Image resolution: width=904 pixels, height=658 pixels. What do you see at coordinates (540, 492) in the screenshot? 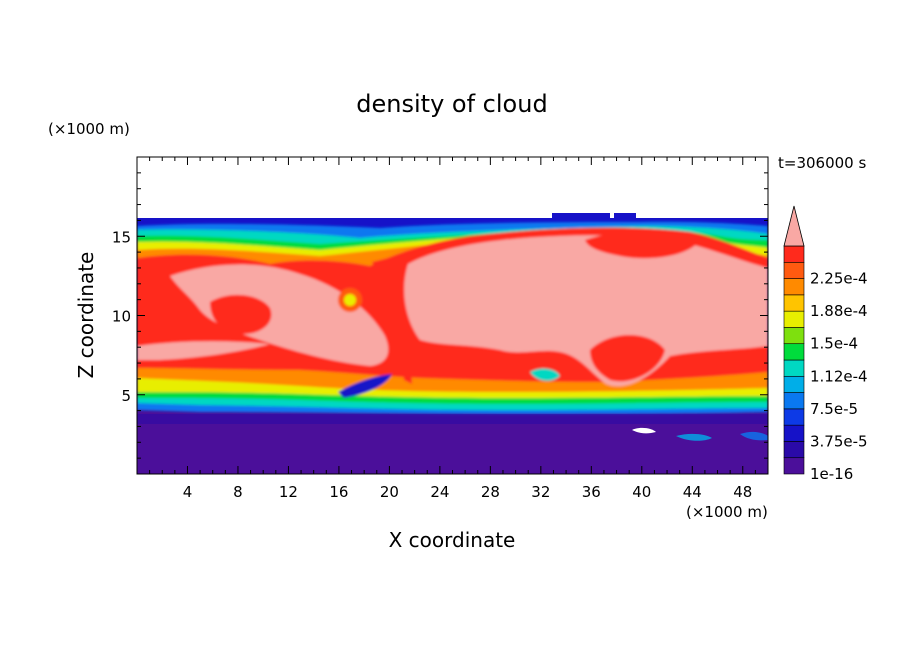
I see `x-tick-label: 32` at bounding box center [540, 492].